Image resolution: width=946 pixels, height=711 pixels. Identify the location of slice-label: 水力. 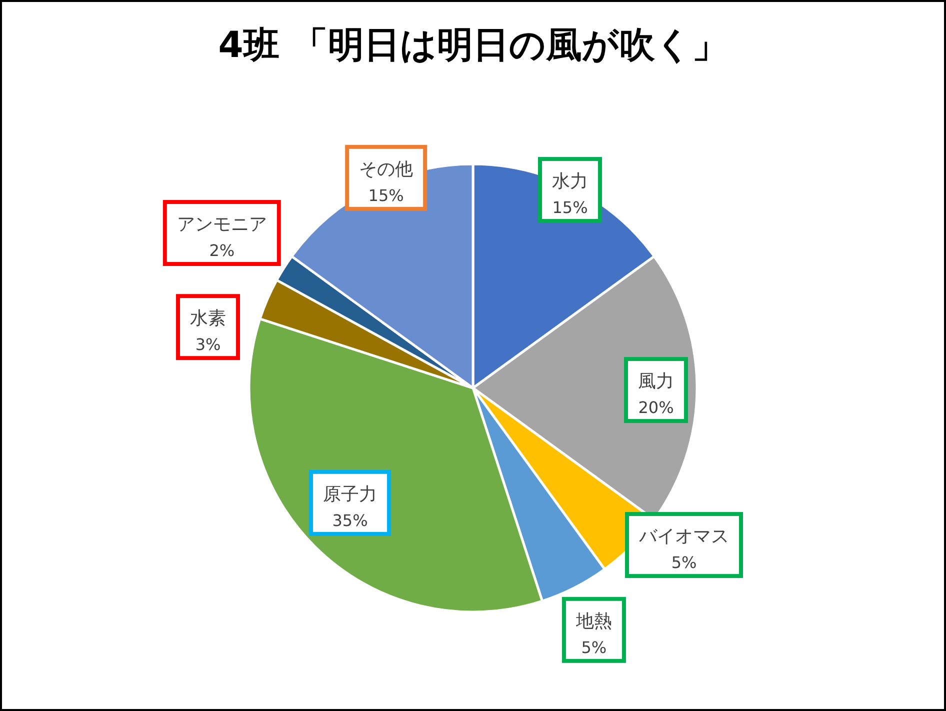
(570, 181).